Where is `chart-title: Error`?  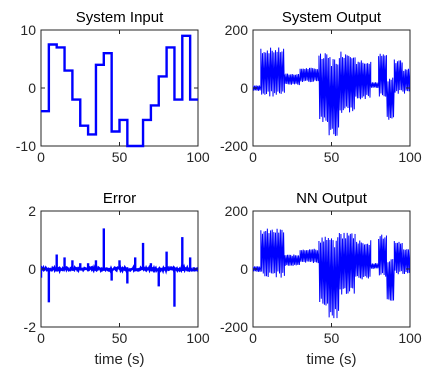 chart-title: Error is located at coordinates (119, 198).